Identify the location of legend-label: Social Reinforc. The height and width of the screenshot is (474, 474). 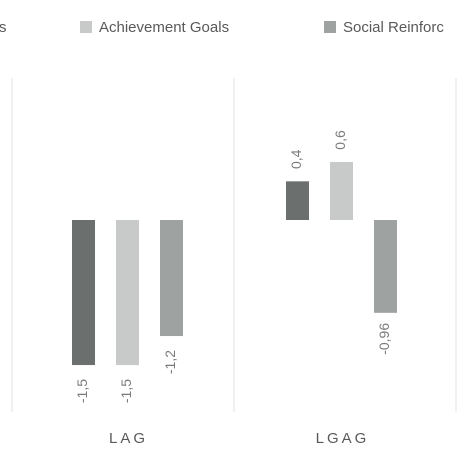
(393, 27).